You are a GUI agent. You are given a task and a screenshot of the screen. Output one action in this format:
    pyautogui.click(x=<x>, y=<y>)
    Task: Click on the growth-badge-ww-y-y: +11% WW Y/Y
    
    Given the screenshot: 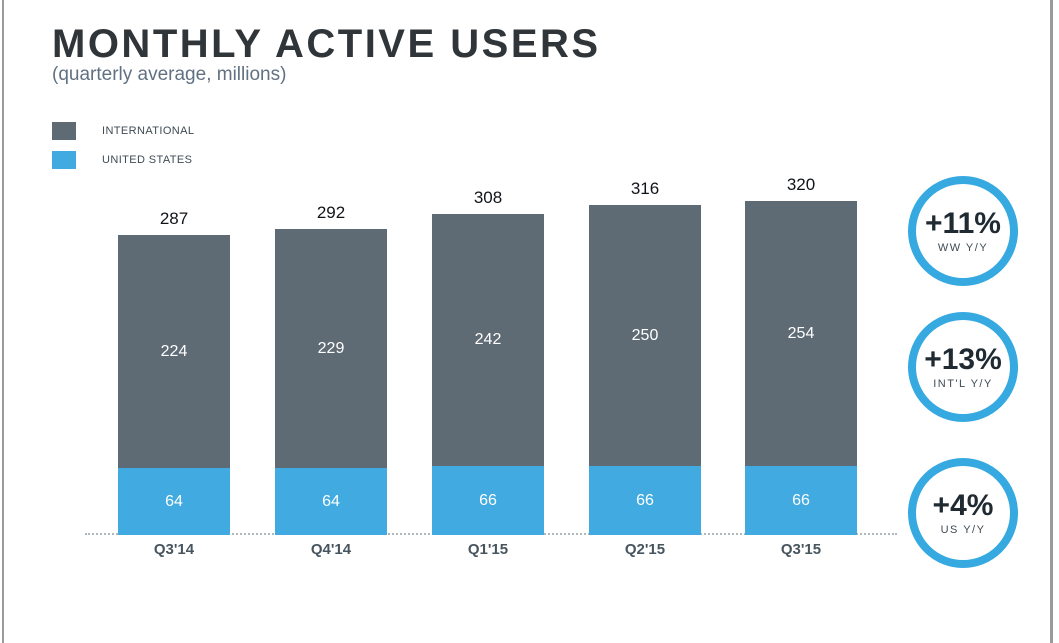 What is the action you would take?
    pyautogui.click(x=963, y=231)
    